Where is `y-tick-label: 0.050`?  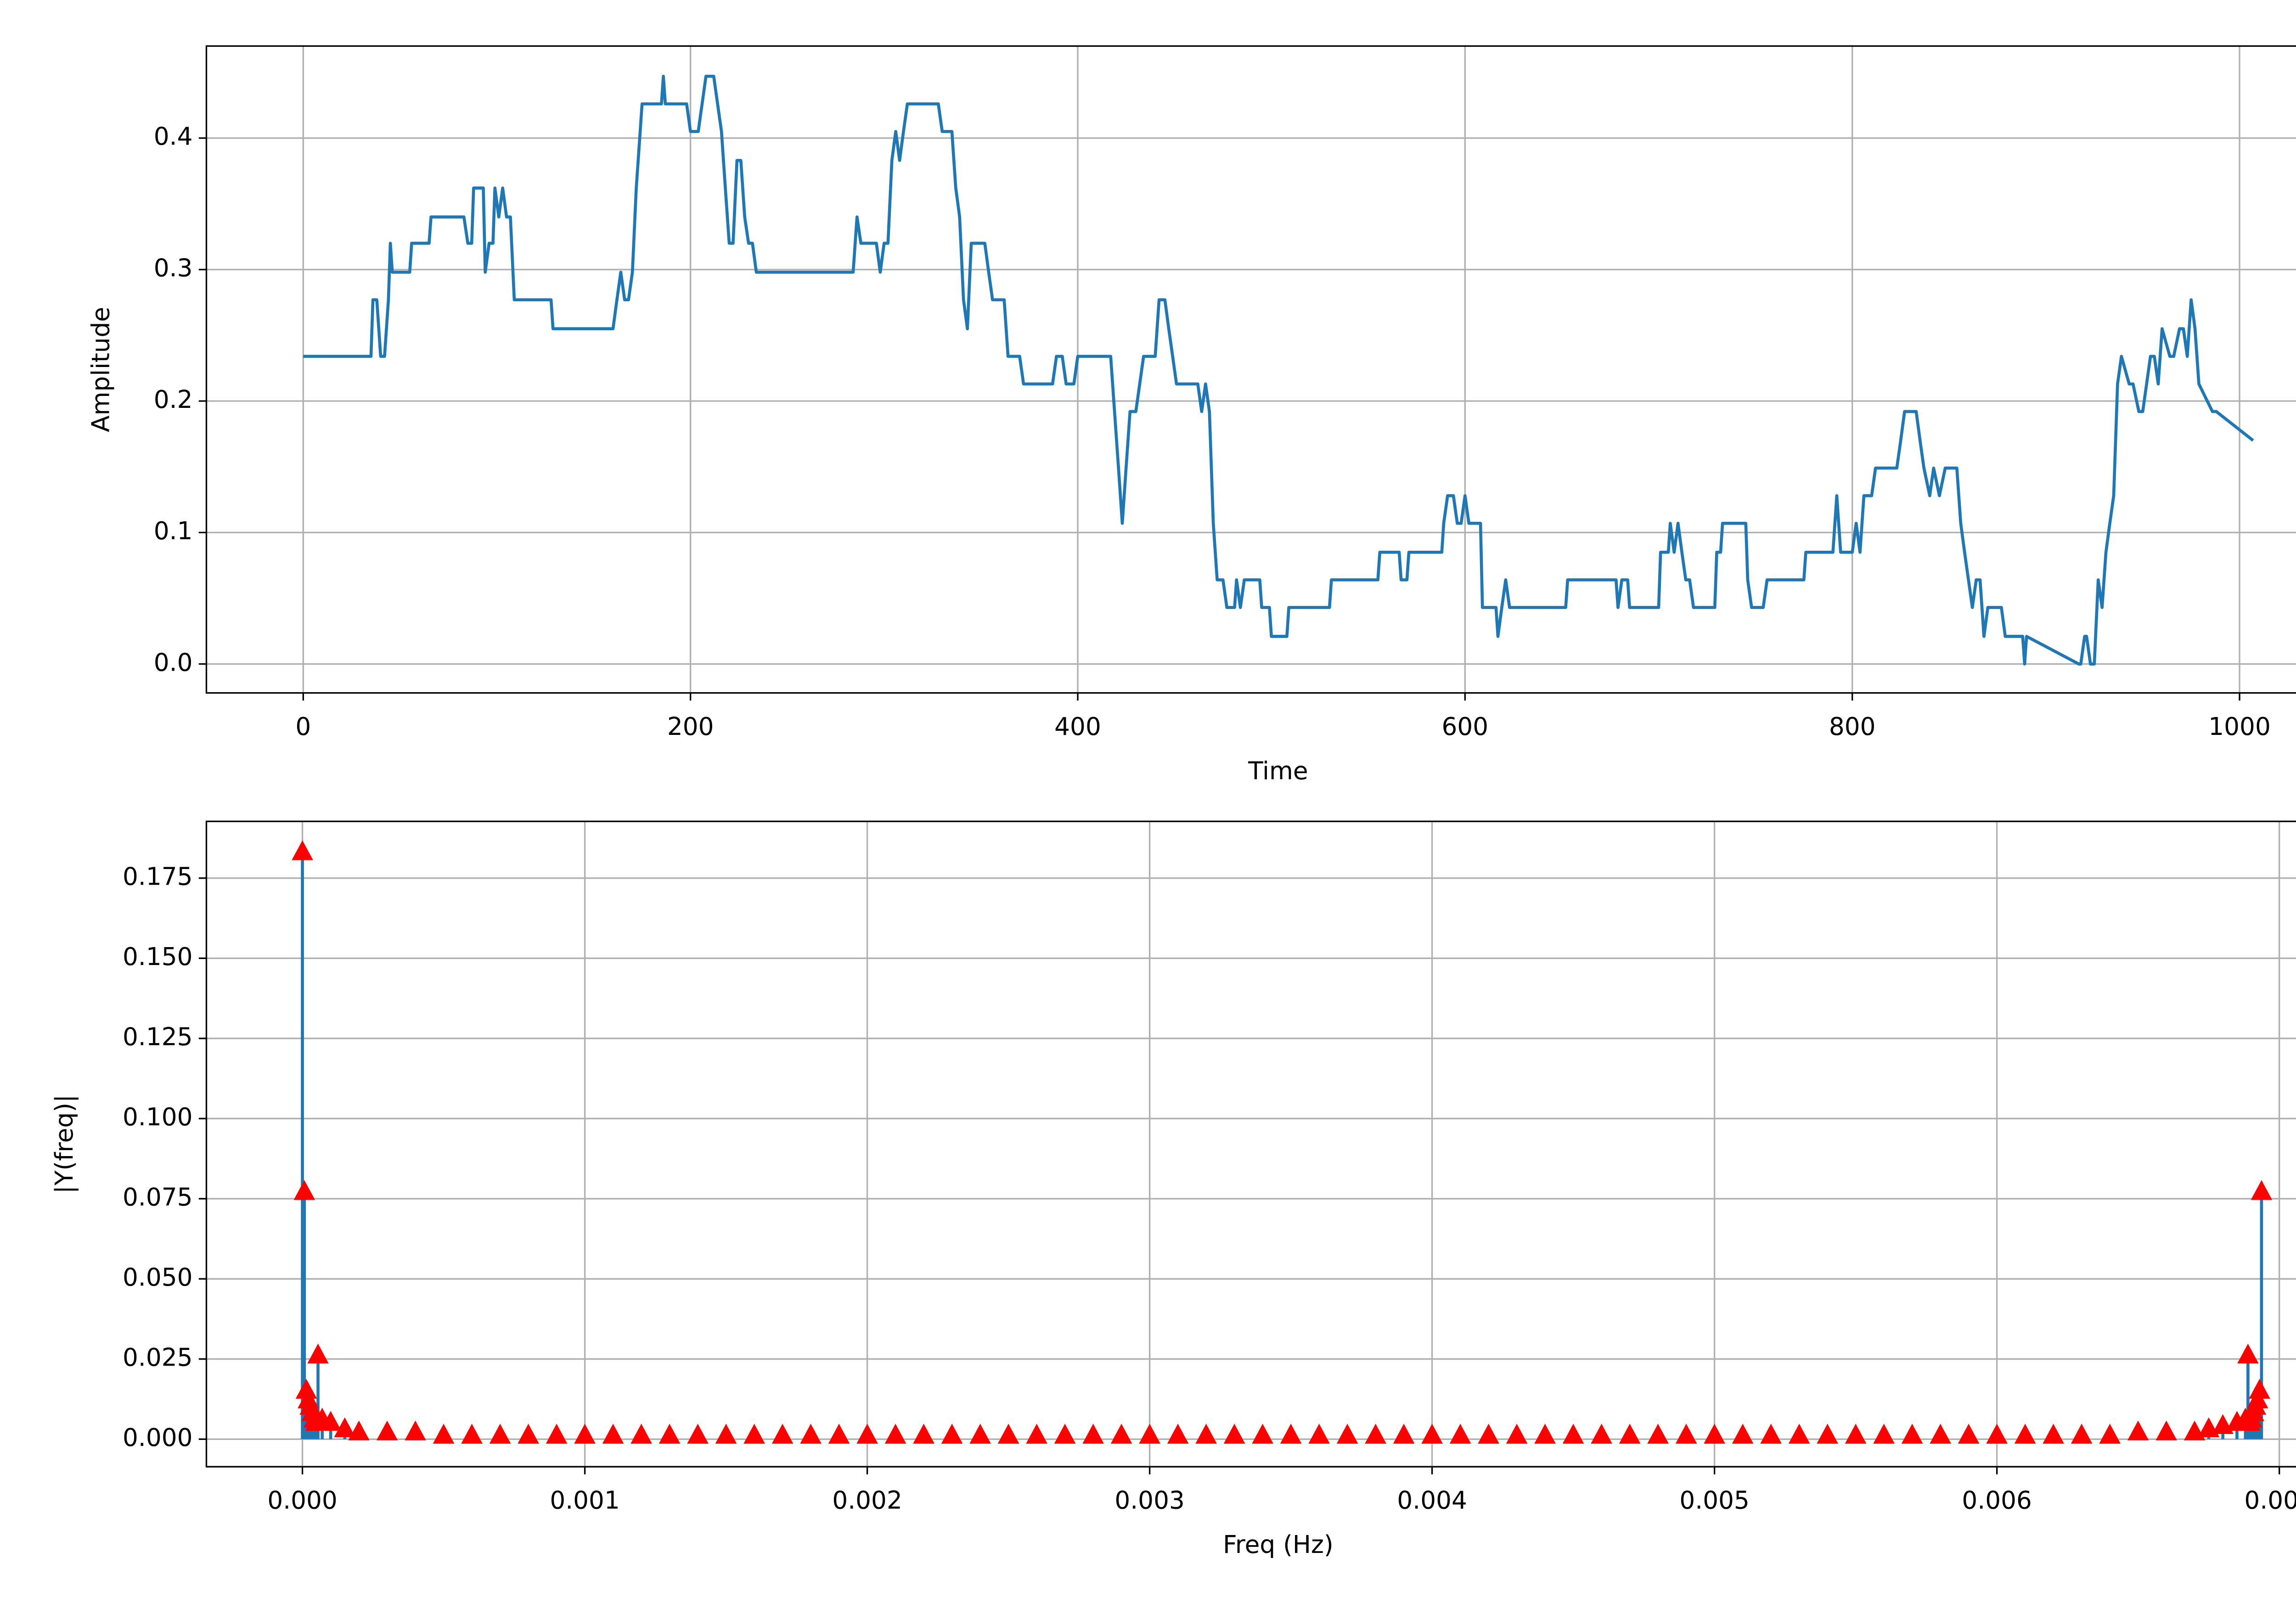 y-tick-label: 0.050 is located at coordinates (158, 1278).